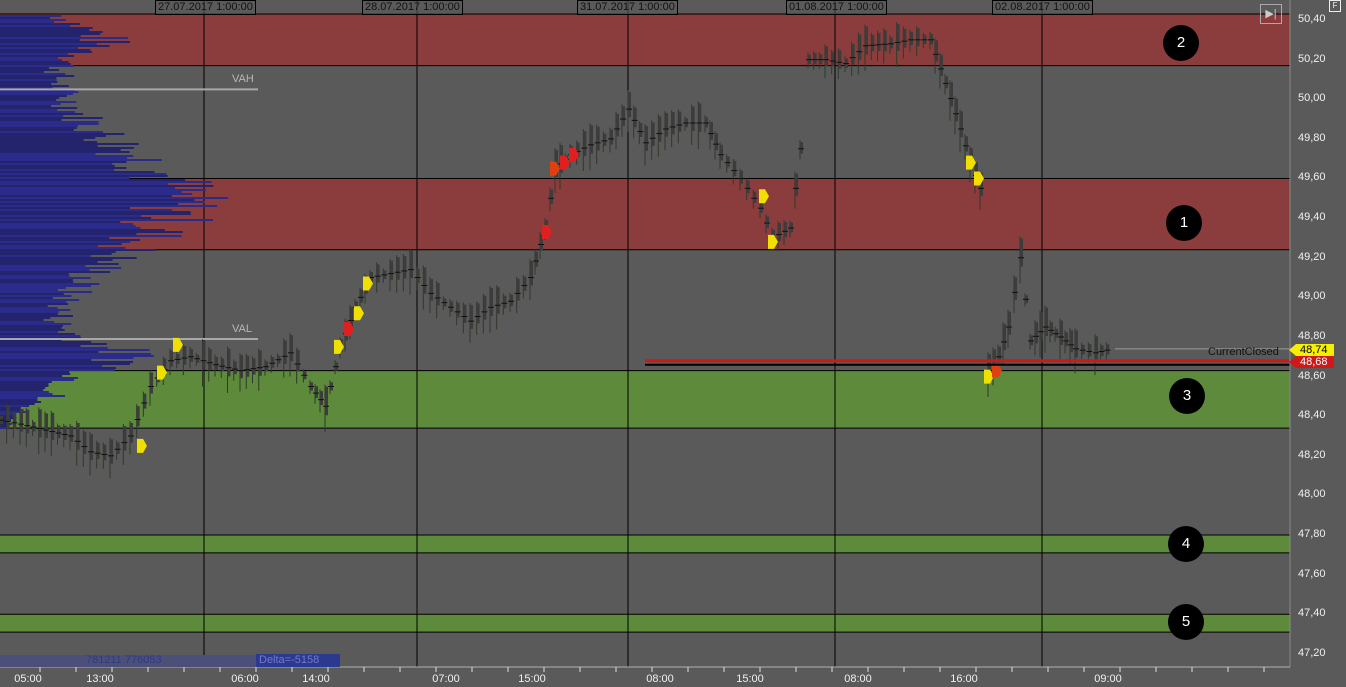 The image size is (1346, 687). I want to click on price-tick-label: 49,20, so click(1312, 256).